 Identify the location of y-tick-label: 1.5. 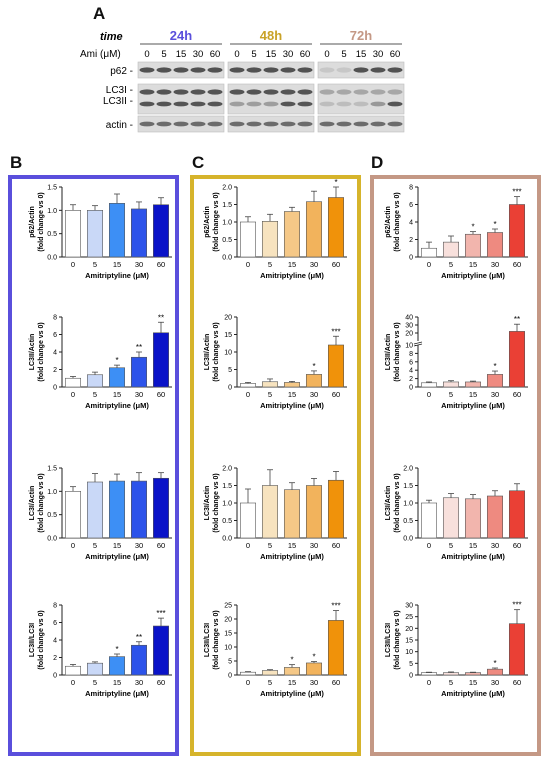
(52, 188).